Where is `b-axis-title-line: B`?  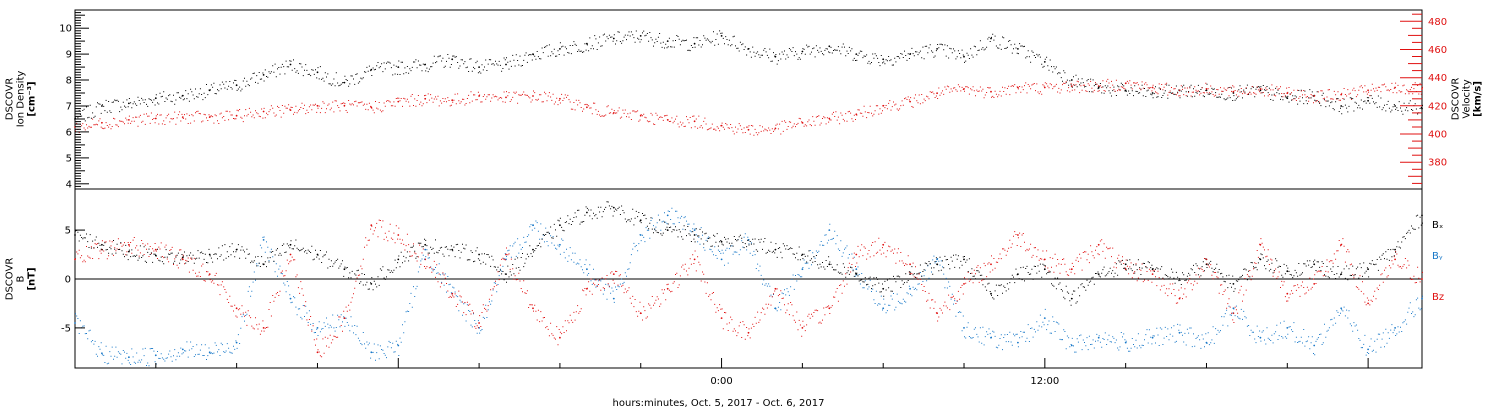
b-axis-title-line: B is located at coordinates (21, 278).